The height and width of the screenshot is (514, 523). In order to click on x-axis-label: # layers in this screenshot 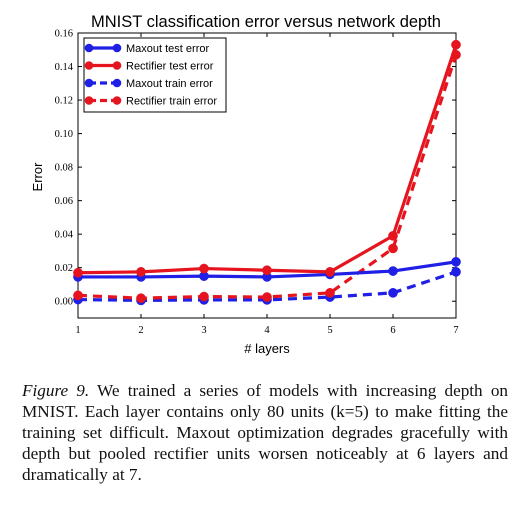, I will do `click(267, 348)`.